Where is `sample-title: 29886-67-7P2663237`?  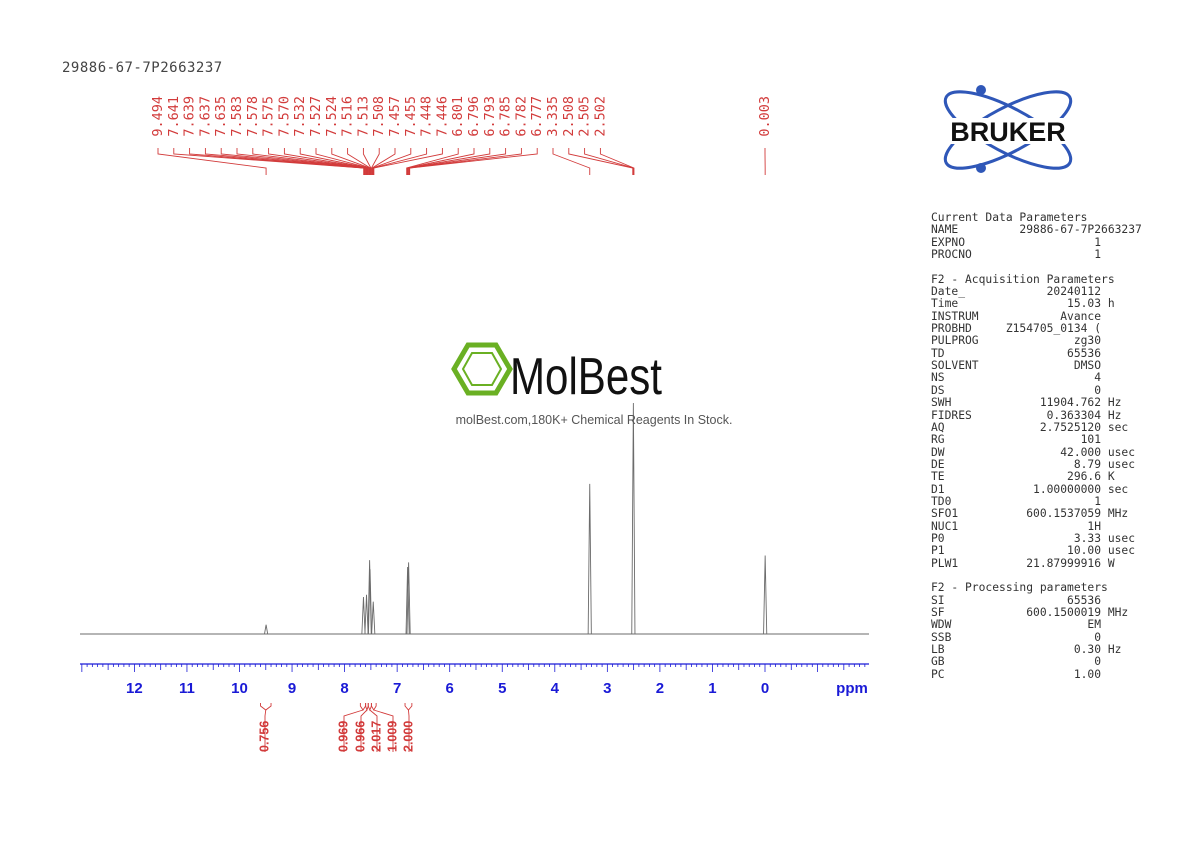
sample-title: 29886-67-7P2663237 is located at coordinates (142, 68).